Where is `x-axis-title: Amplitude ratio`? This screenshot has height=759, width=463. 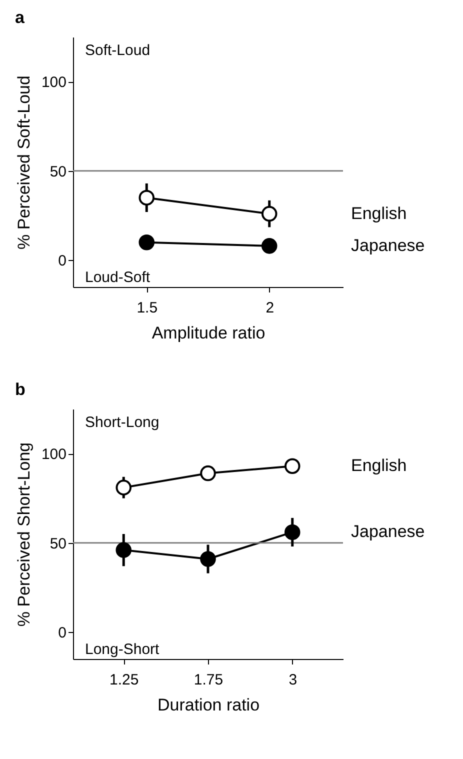
x-axis-title: Amplitude ratio is located at coordinates (209, 333).